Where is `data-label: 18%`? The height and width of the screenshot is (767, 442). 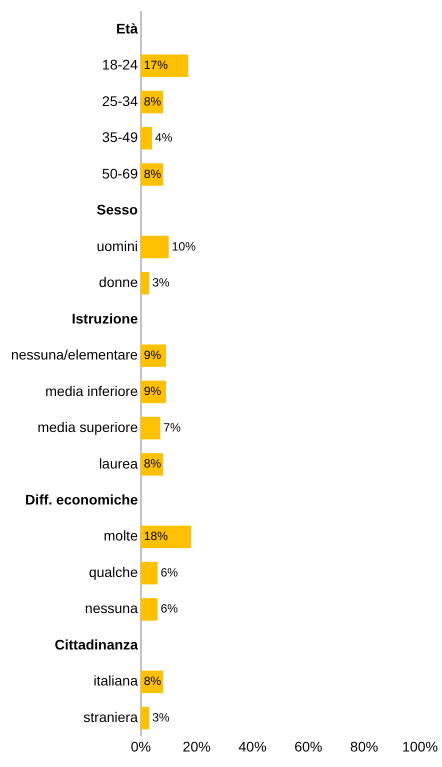
data-label: 18% is located at coordinates (156, 536).